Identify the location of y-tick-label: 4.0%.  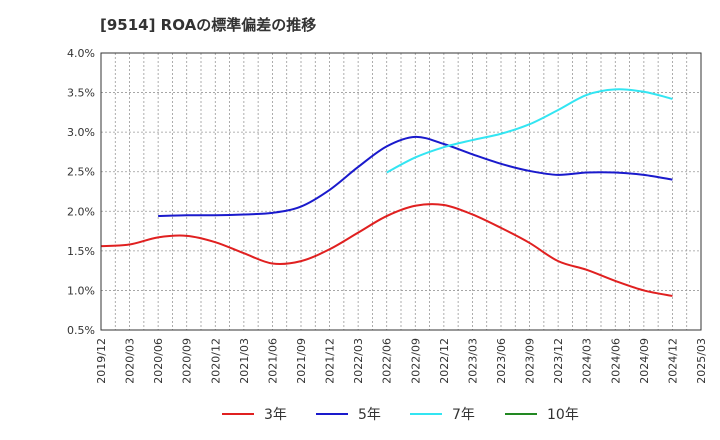
(81, 53).